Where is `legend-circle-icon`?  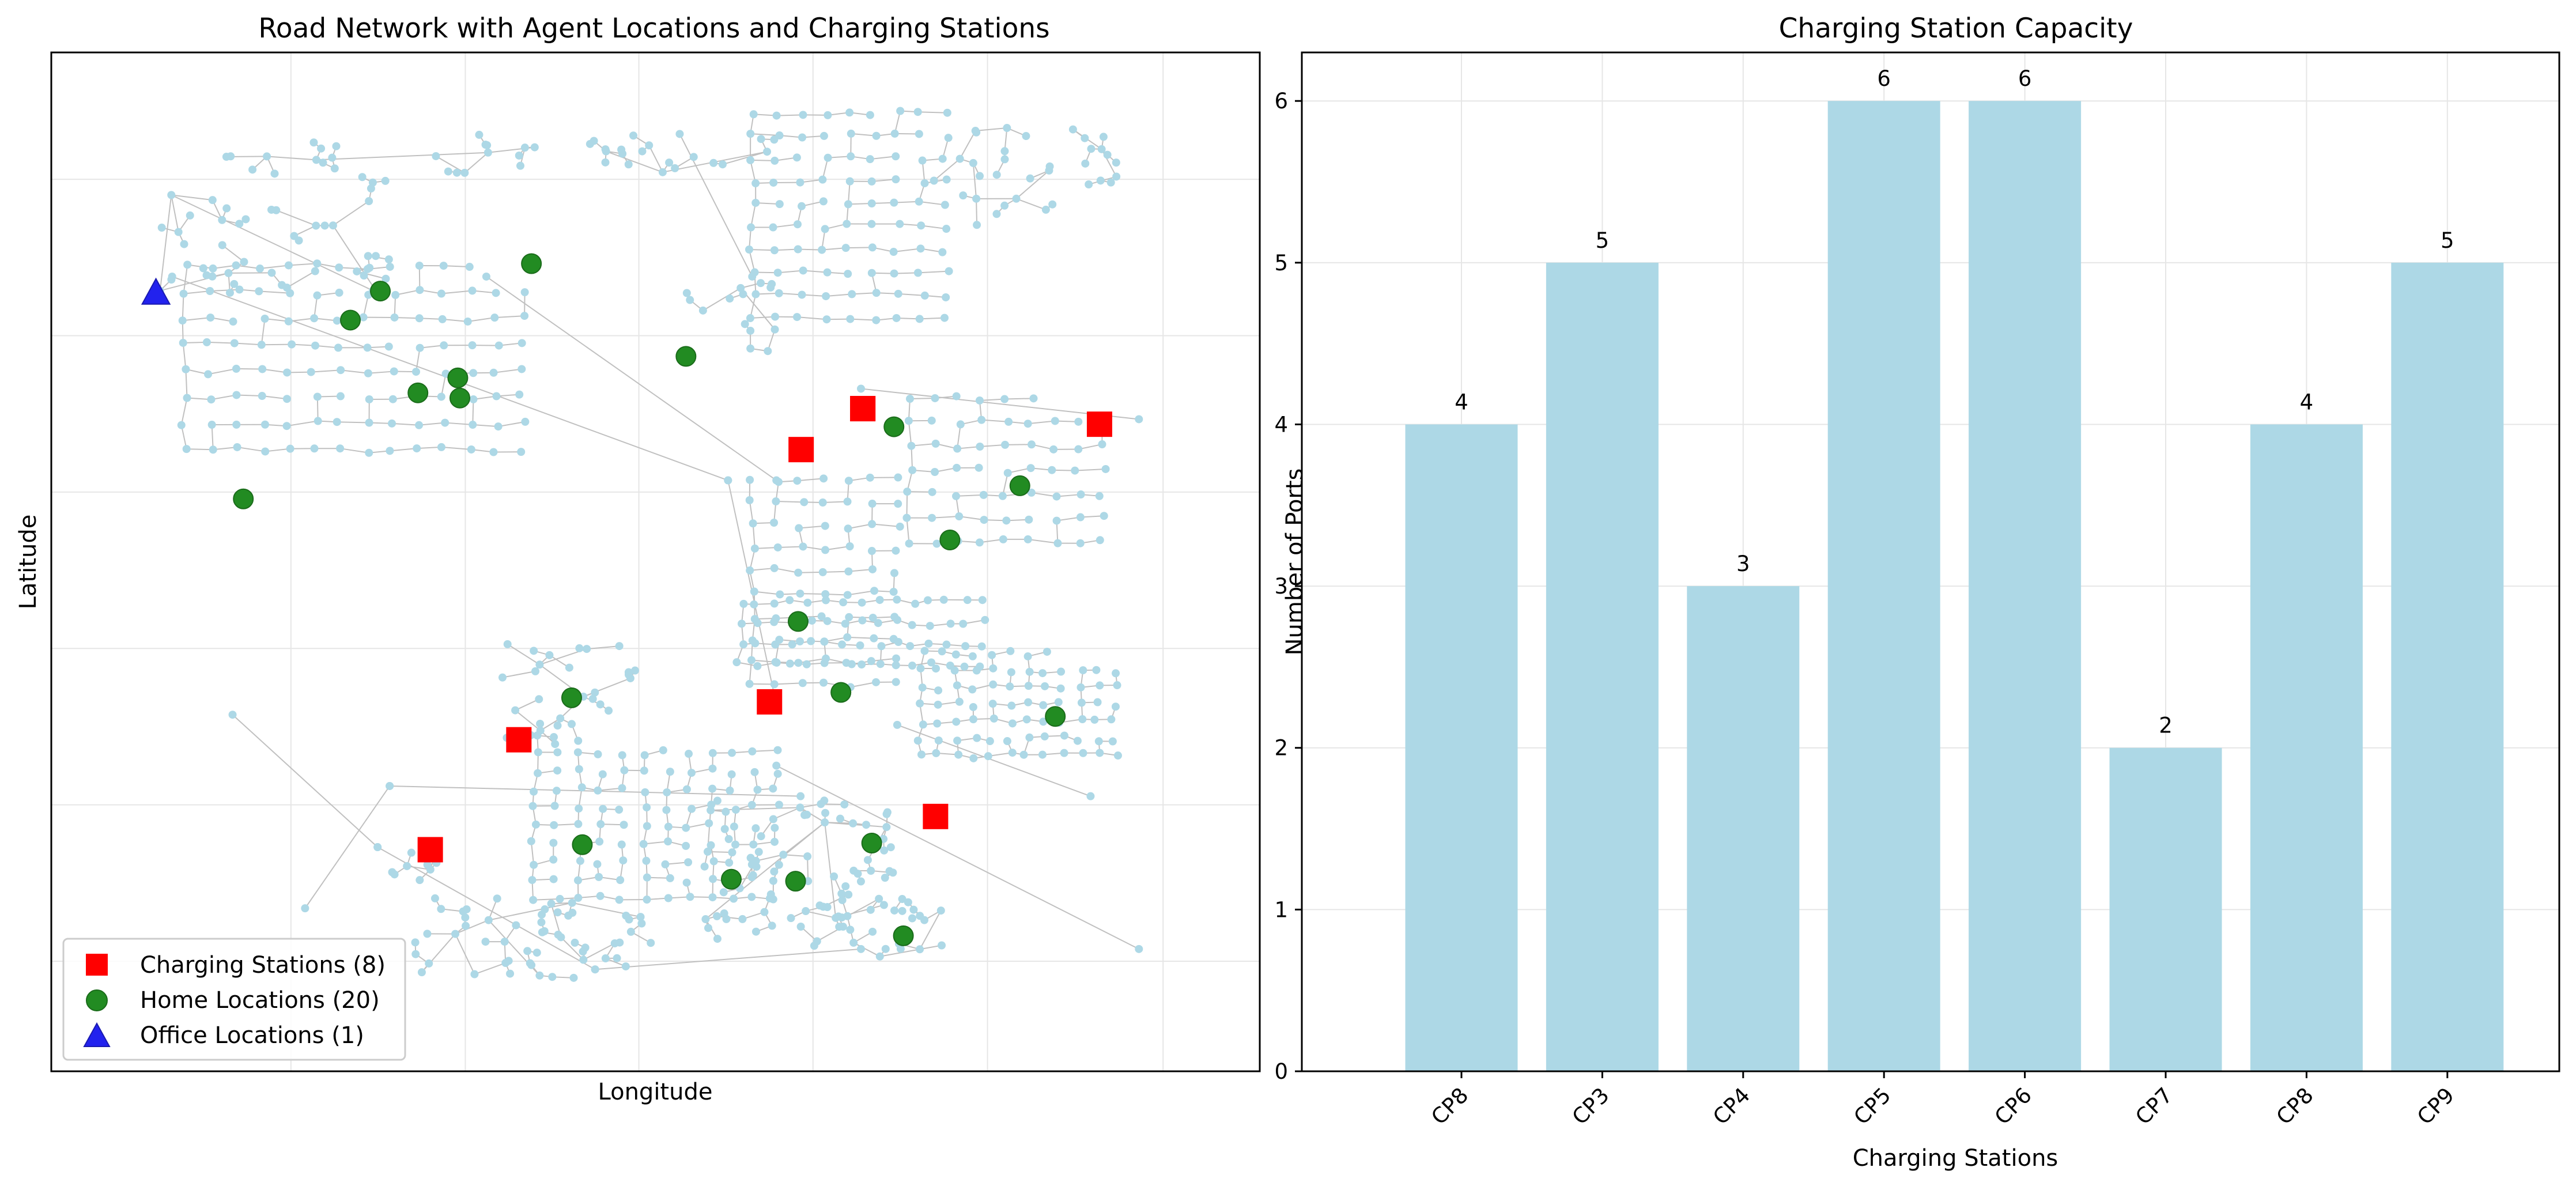 legend-circle-icon is located at coordinates (97, 1000).